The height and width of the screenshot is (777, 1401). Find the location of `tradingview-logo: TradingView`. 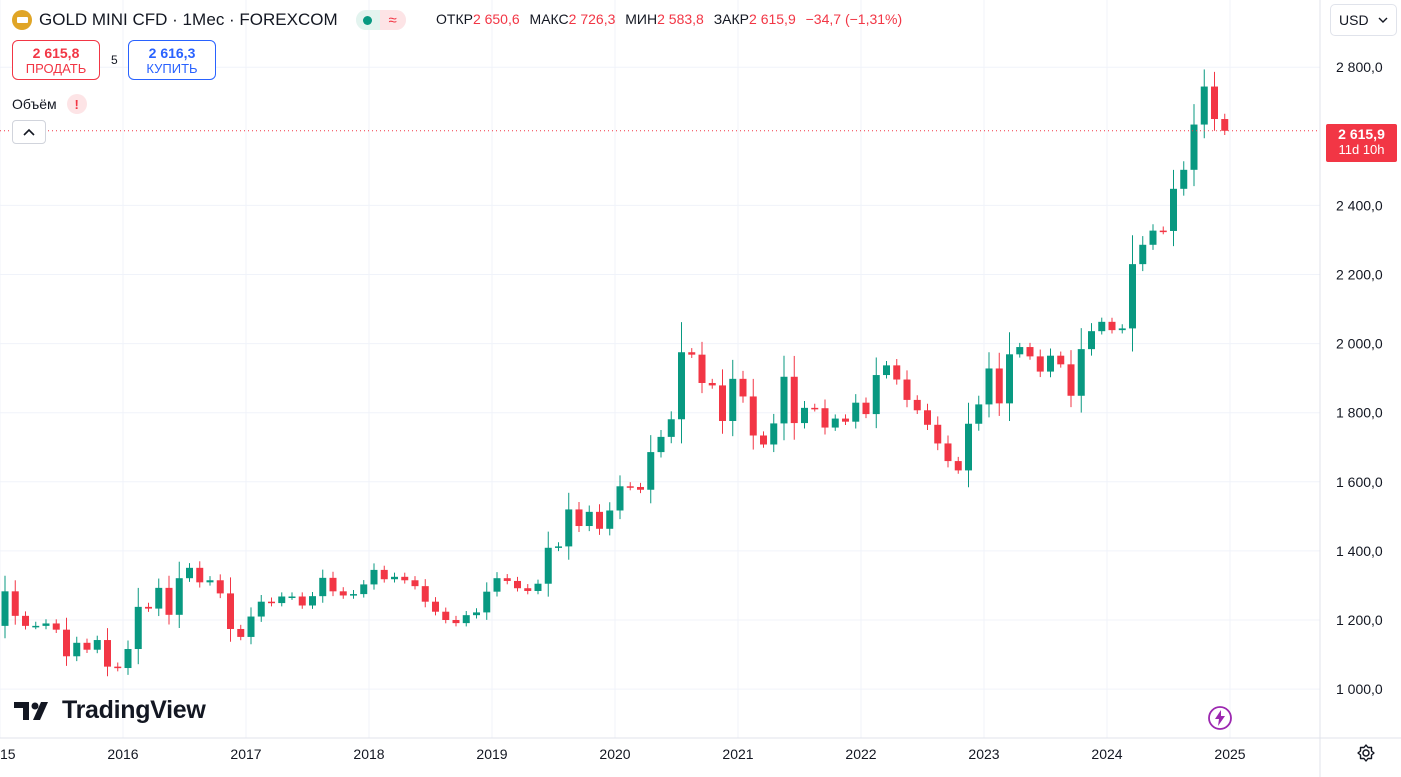

tradingview-logo: TradingView is located at coordinates (110, 710).